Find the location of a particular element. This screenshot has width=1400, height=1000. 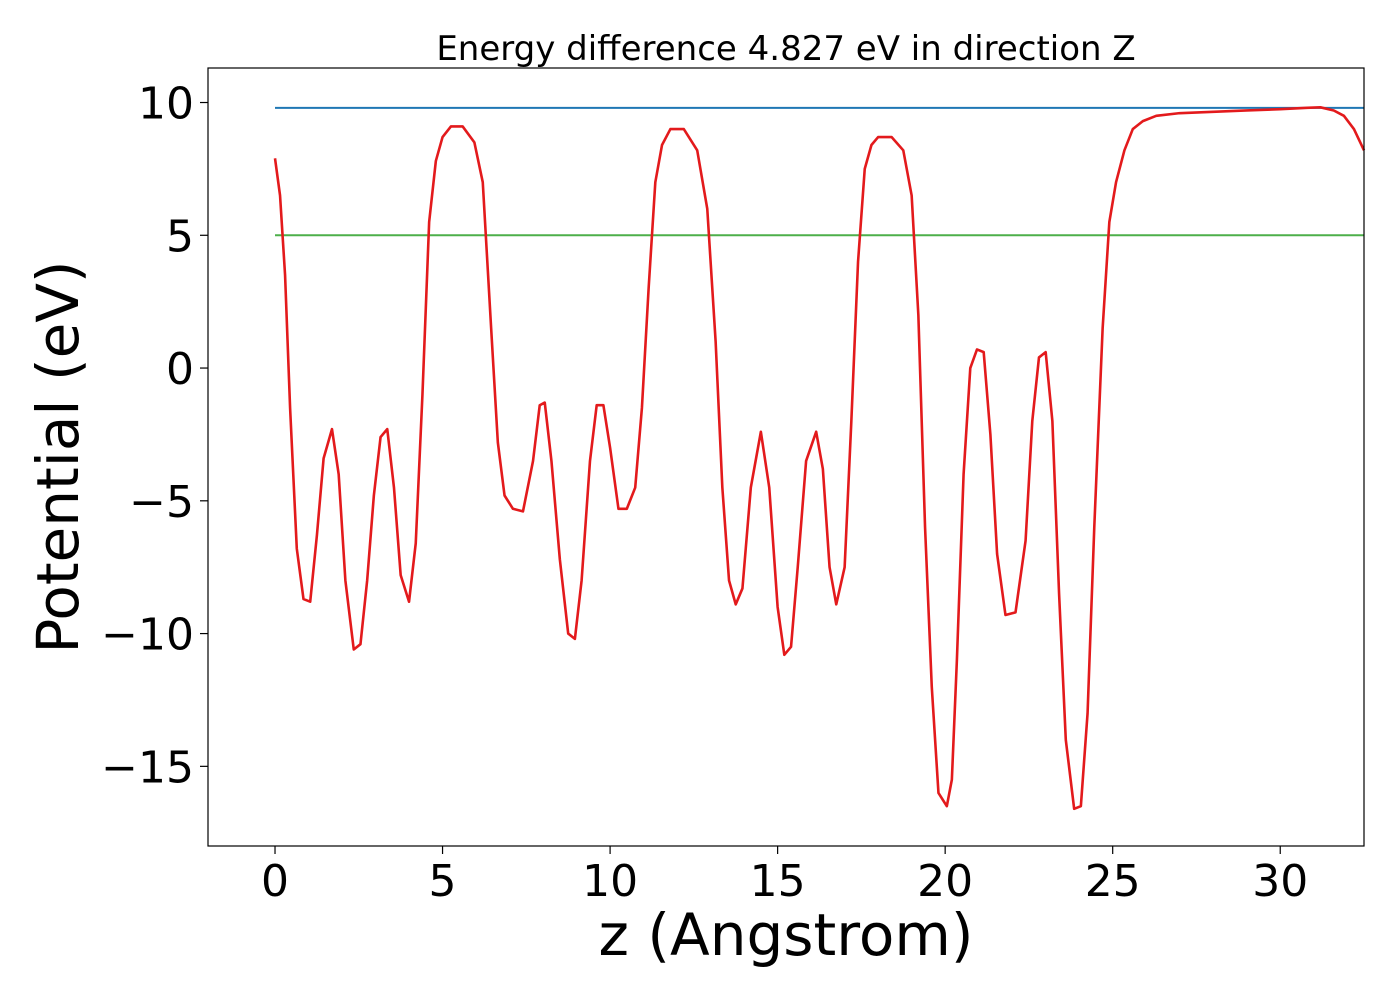

x-axis-ticks: 0 5 10 15 20 25 30 is located at coordinates (784, 876).